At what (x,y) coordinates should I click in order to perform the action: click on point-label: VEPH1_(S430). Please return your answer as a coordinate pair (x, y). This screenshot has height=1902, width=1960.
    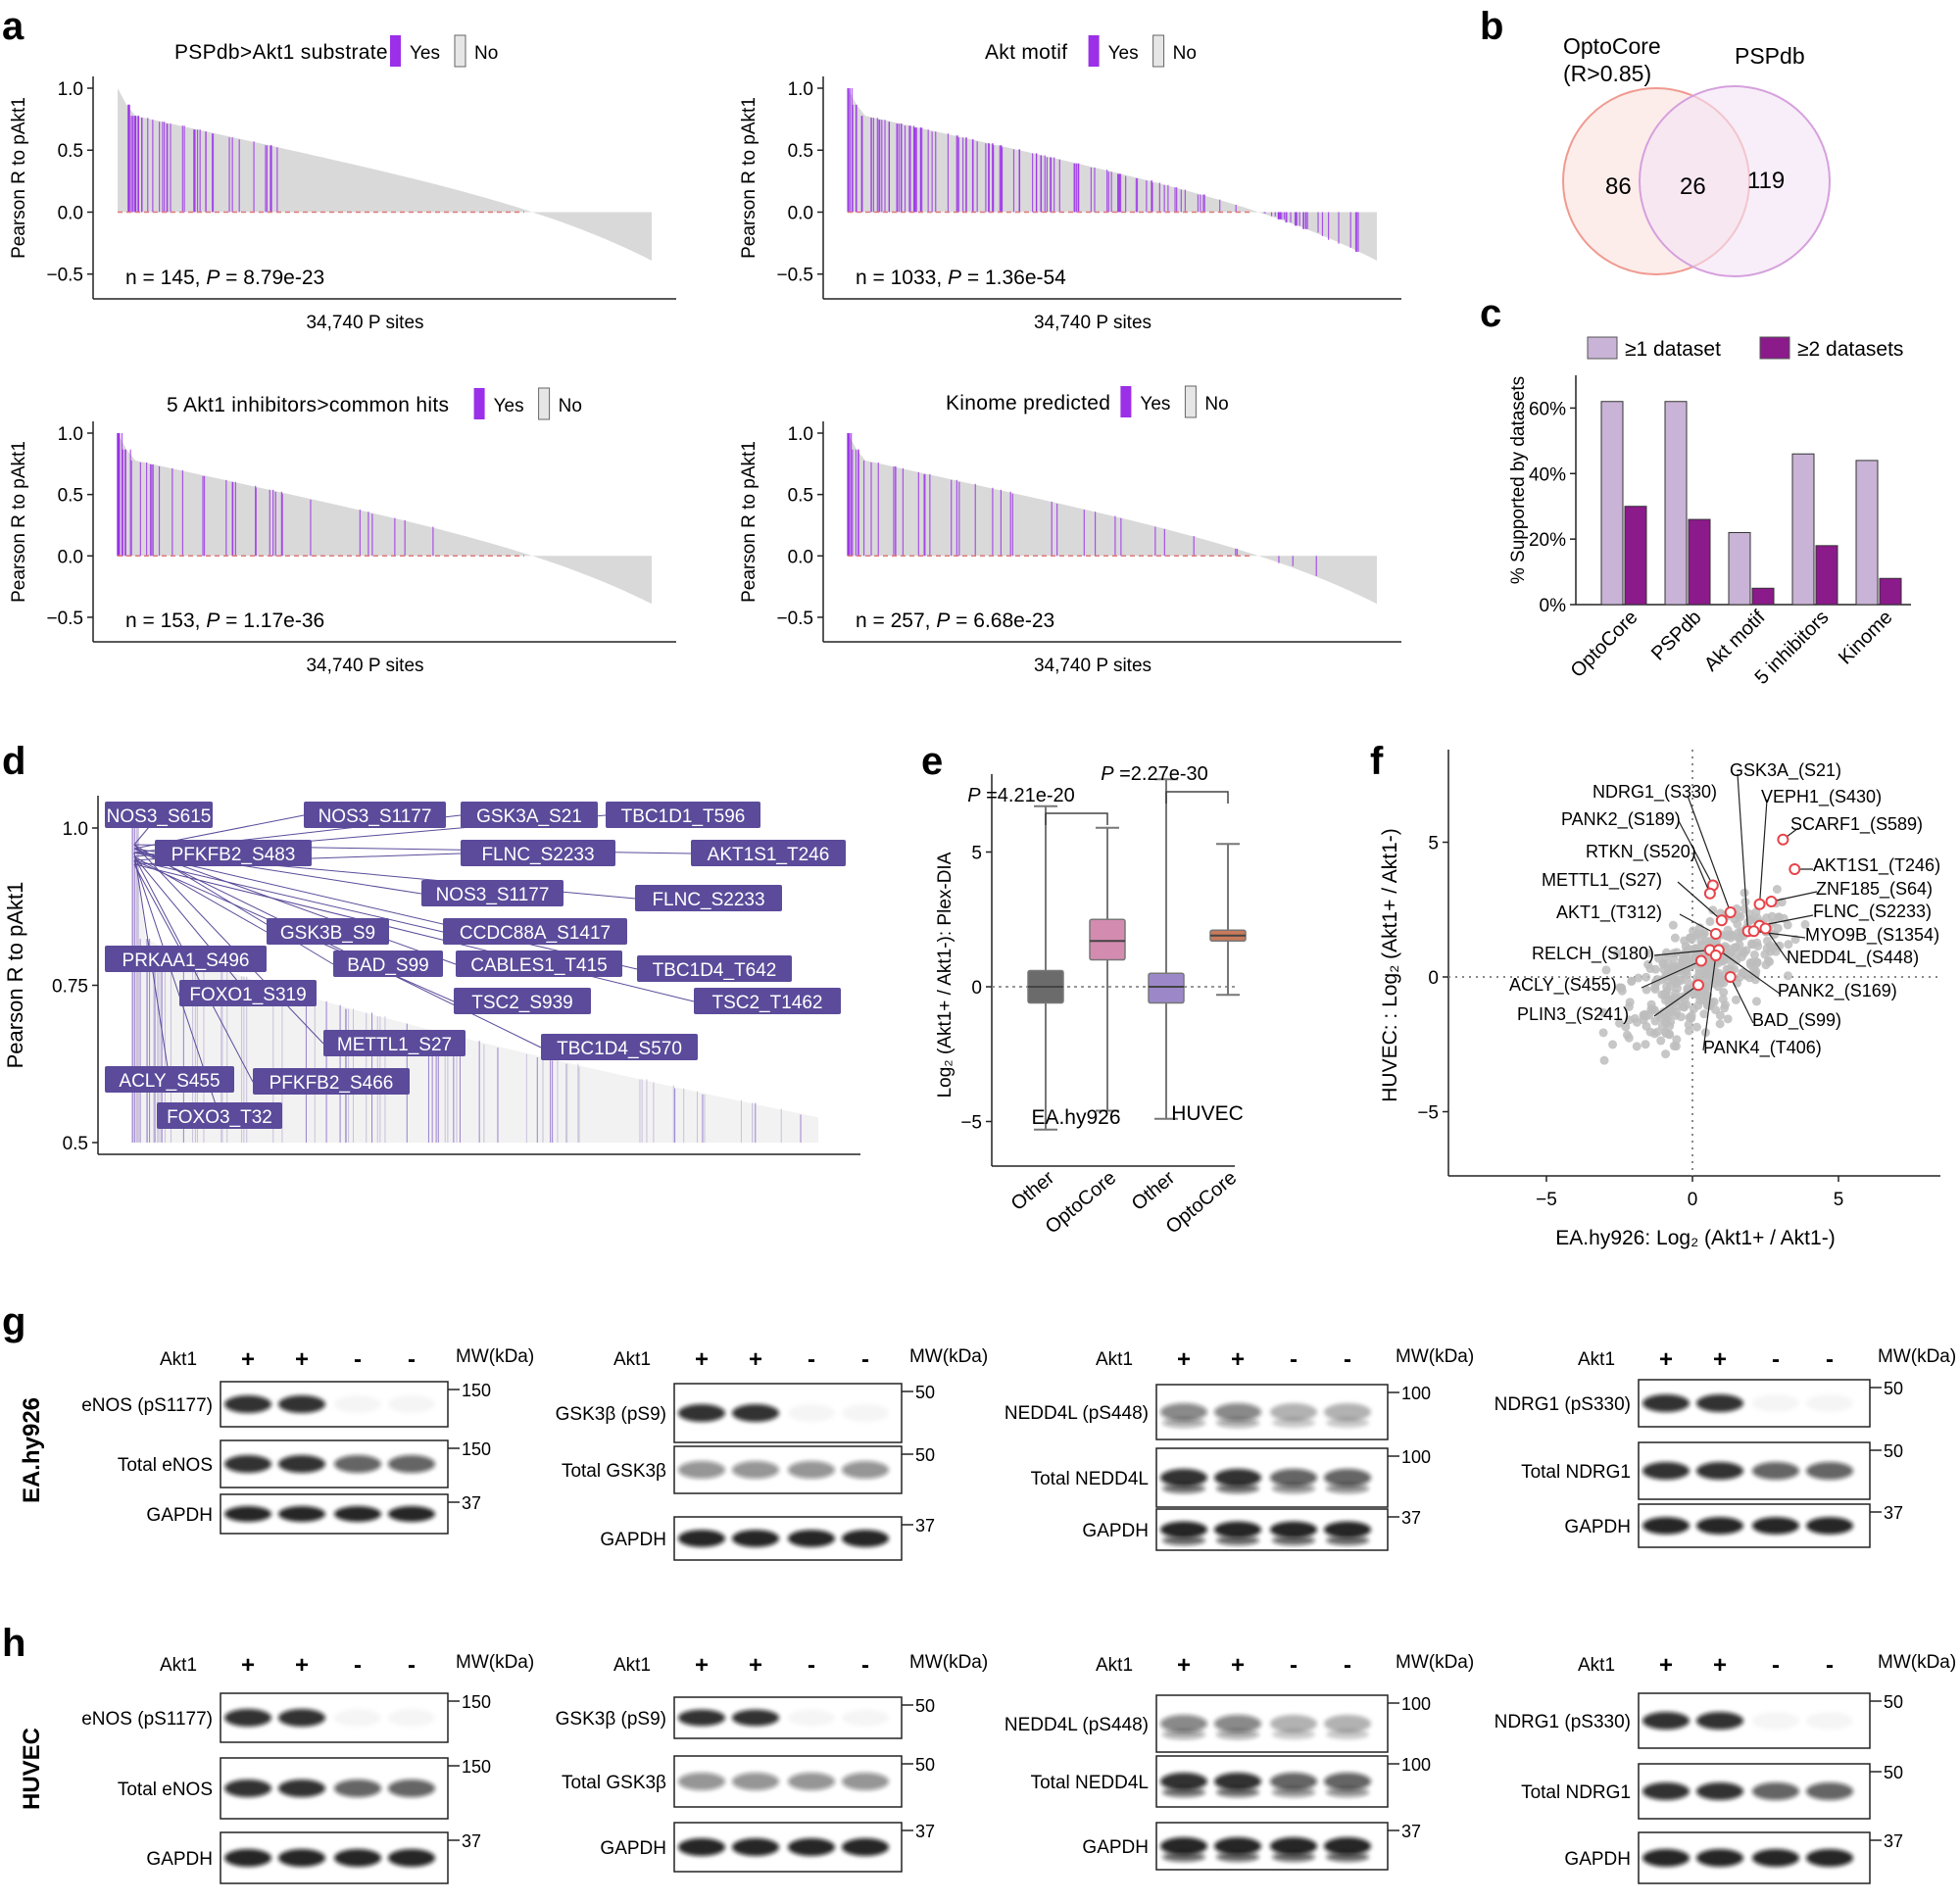
    Looking at the image, I should click on (1821, 797).